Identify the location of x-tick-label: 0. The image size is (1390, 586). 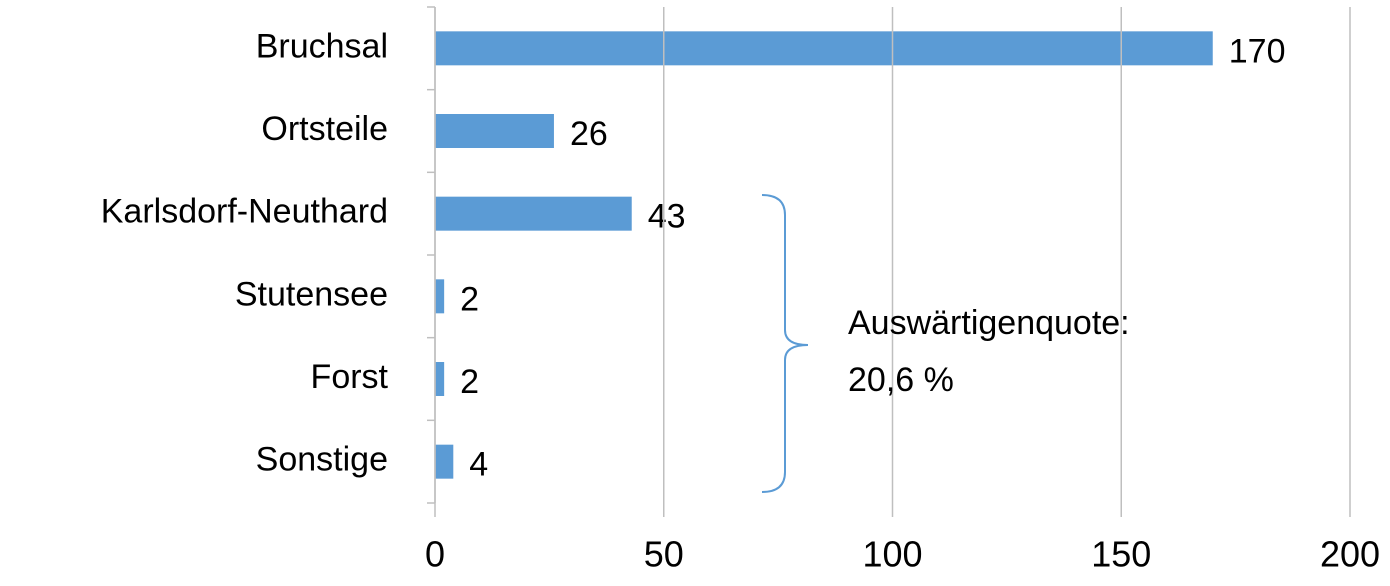
(435, 554).